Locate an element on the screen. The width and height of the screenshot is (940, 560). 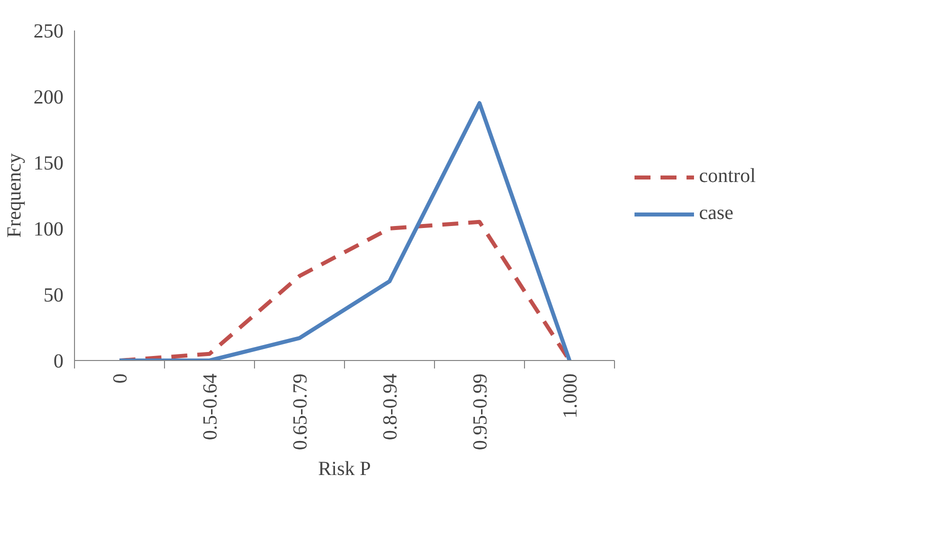
y-tick-label: 0 is located at coordinates (59, 361).